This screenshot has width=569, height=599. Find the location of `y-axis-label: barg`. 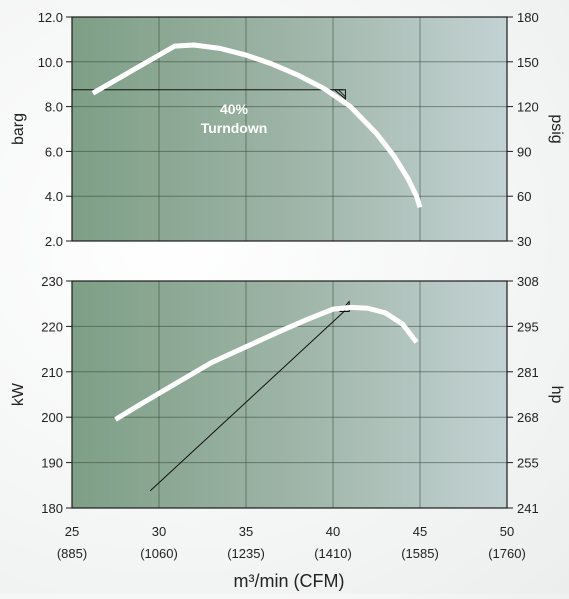

y-axis-label: barg is located at coordinates (18, 129).